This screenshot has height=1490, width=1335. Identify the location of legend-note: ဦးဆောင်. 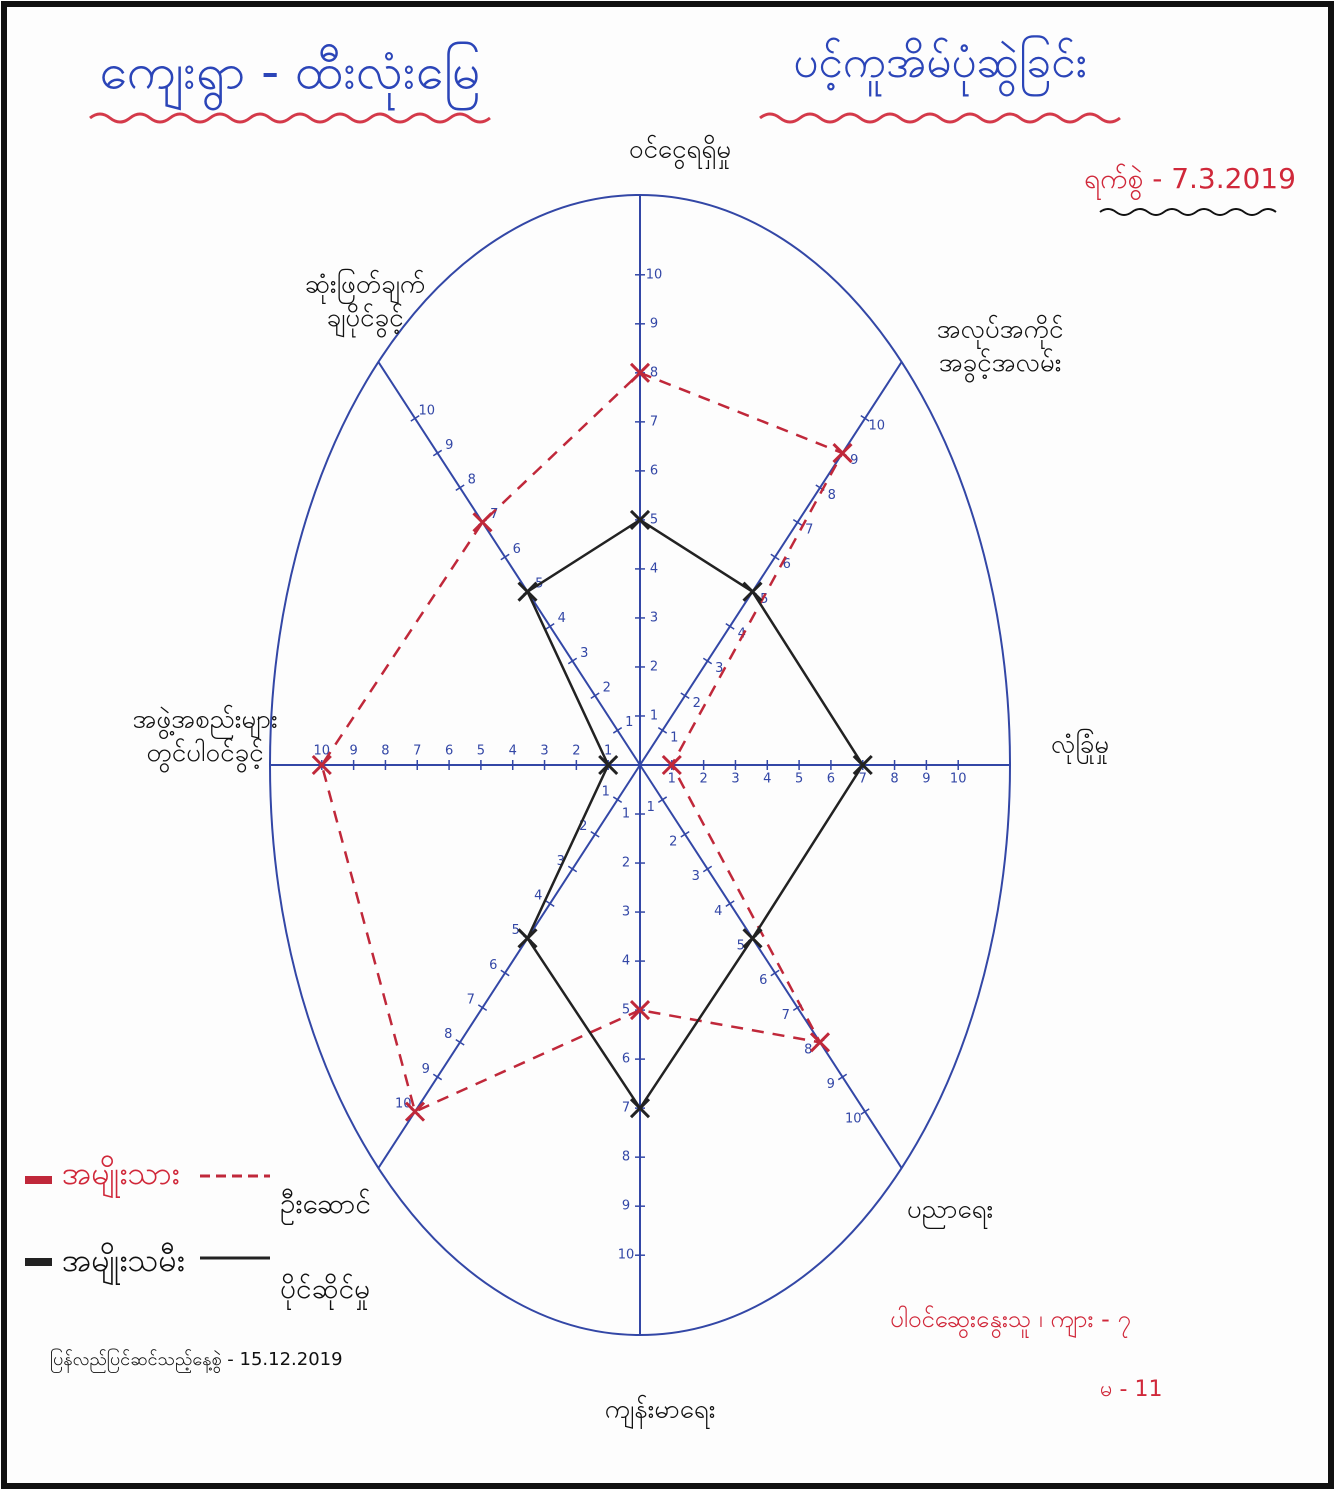
(325, 1206).